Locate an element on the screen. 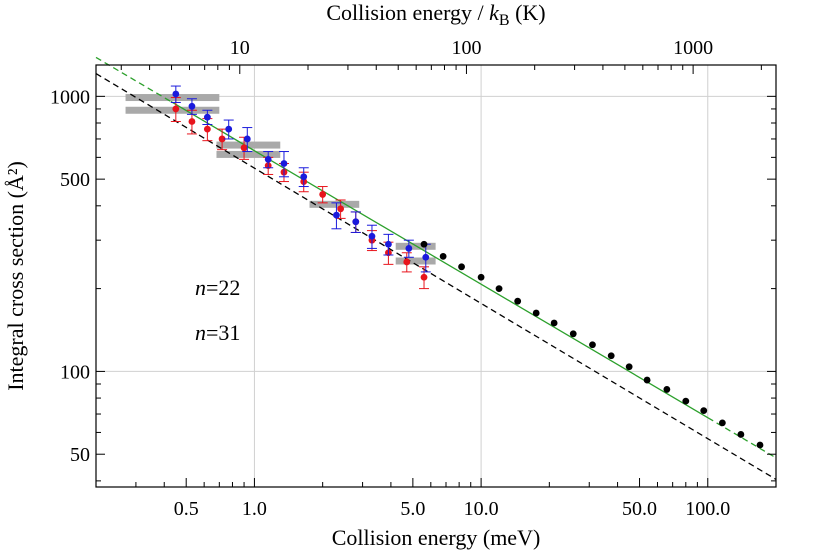  y-tick-label: 100 is located at coordinates (75, 372).